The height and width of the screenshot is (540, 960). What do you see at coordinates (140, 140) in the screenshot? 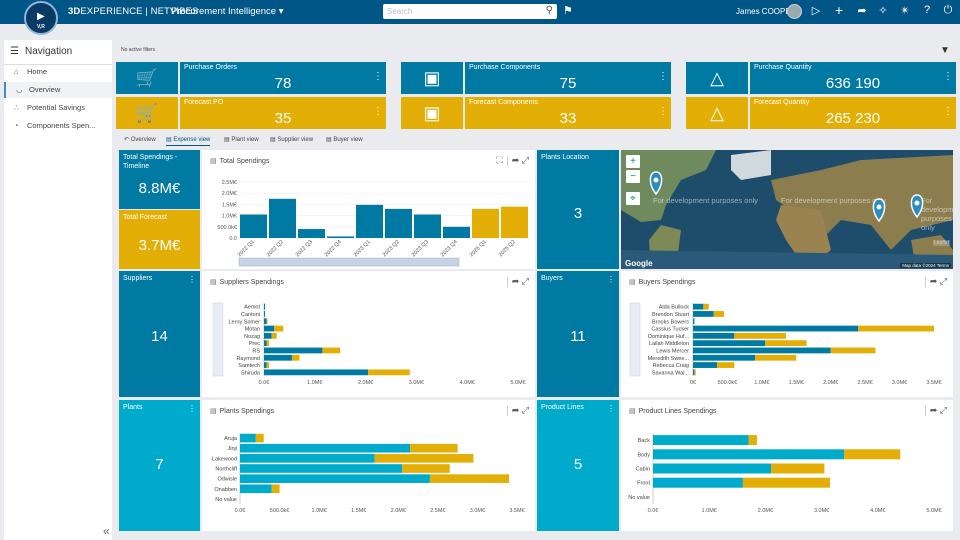
I see `tab-overview: ↶ Overview` at bounding box center [140, 140].